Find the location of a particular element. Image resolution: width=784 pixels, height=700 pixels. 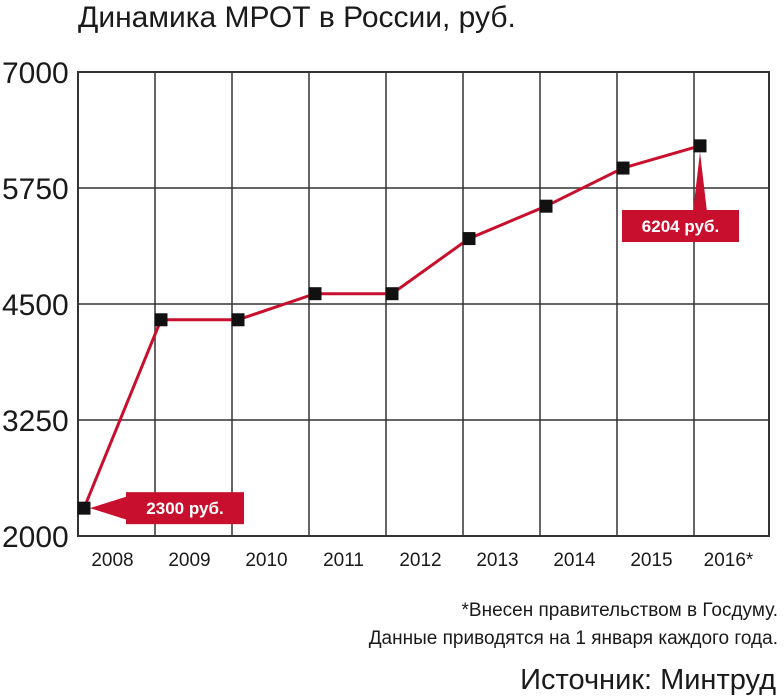

y-tick-label: 7000 is located at coordinates (35, 73).